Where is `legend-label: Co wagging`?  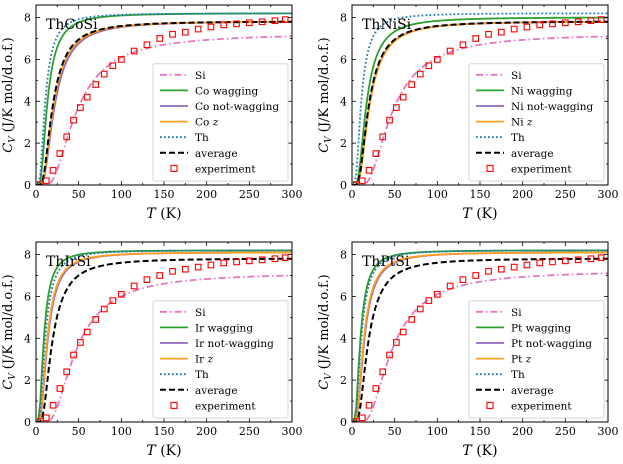 legend-label: Co wagging is located at coordinates (227, 91).